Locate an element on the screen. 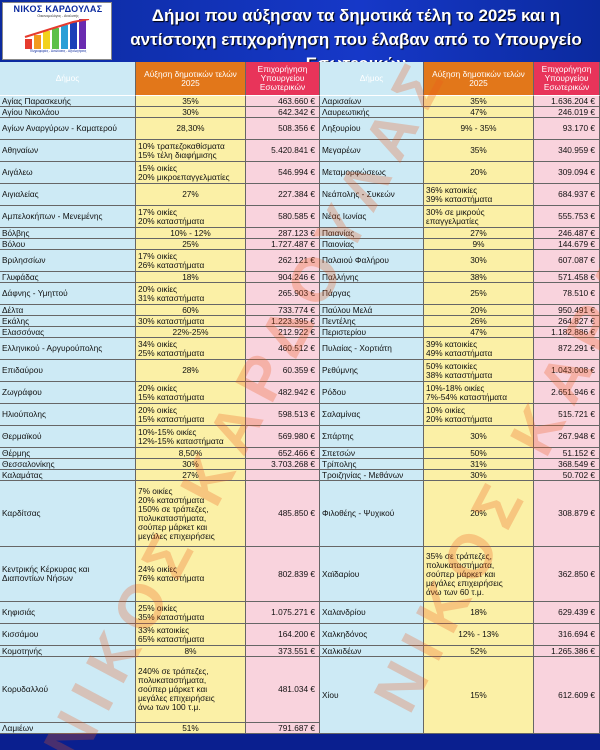  increase-value-text: 22%-25% is located at coordinates (190, 332).